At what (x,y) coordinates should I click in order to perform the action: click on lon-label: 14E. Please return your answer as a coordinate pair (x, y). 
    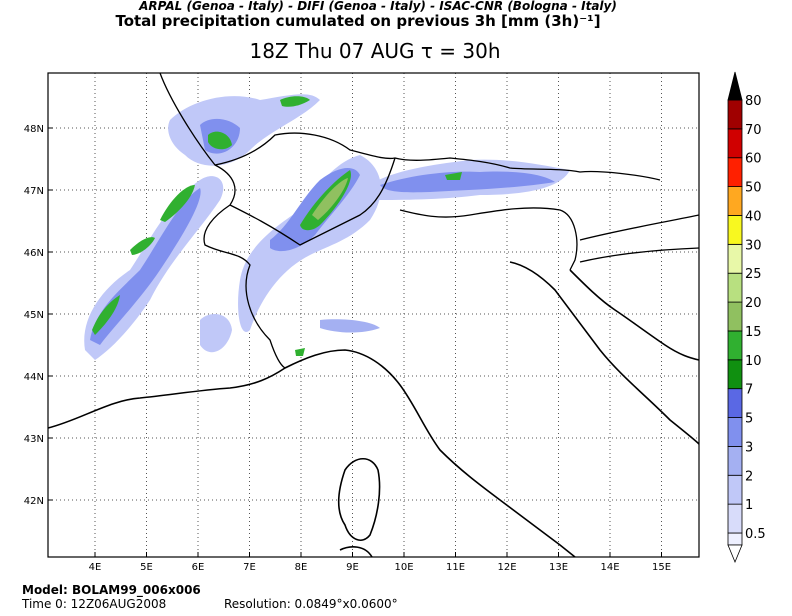
    Looking at the image, I should click on (609, 567).